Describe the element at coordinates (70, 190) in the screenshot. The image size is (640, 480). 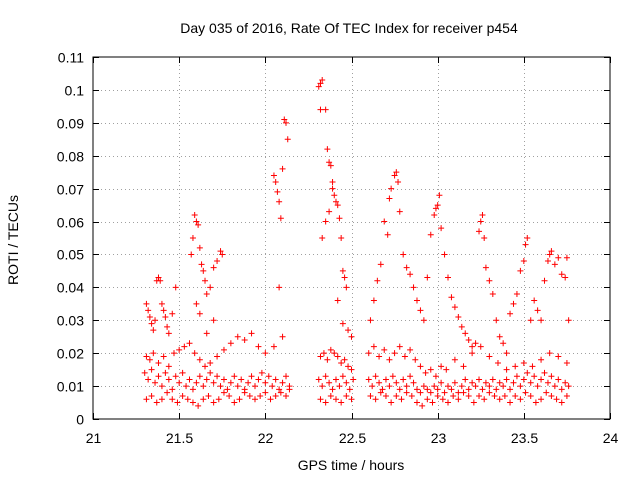
I see `y-tick-label: 0.07` at that location.